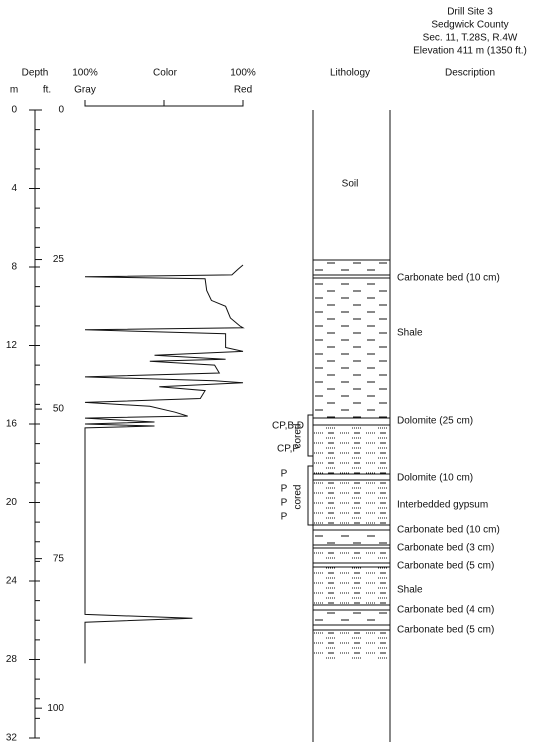  Describe the element at coordinates (59, 558) in the screenshot. I see `ft-tick-label: 75` at that location.